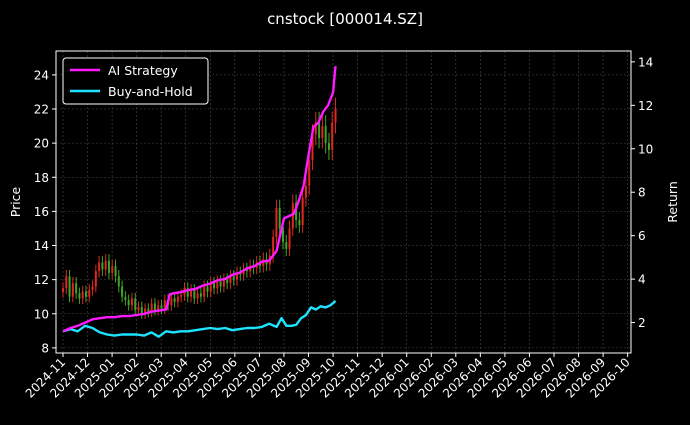 The height and width of the screenshot is (425, 690). Describe the element at coordinates (642, 193) in the screenshot. I see `y-tick-label-right: 8` at that location.